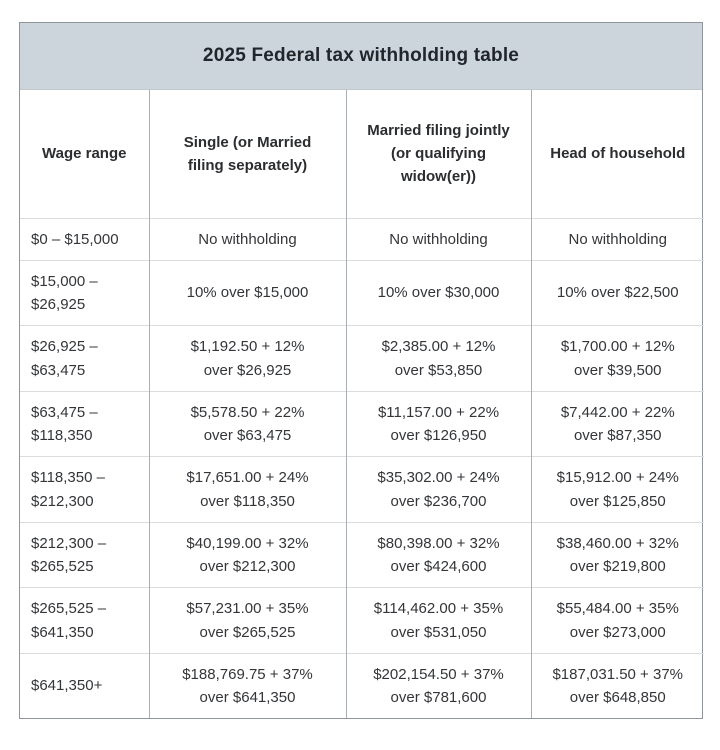 The image size is (720, 750). What do you see at coordinates (438, 620) in the screenshot?
I see `married-jointly-cell: $114,462.00 + 35% over $531,050` at bounding box center [438, 620].